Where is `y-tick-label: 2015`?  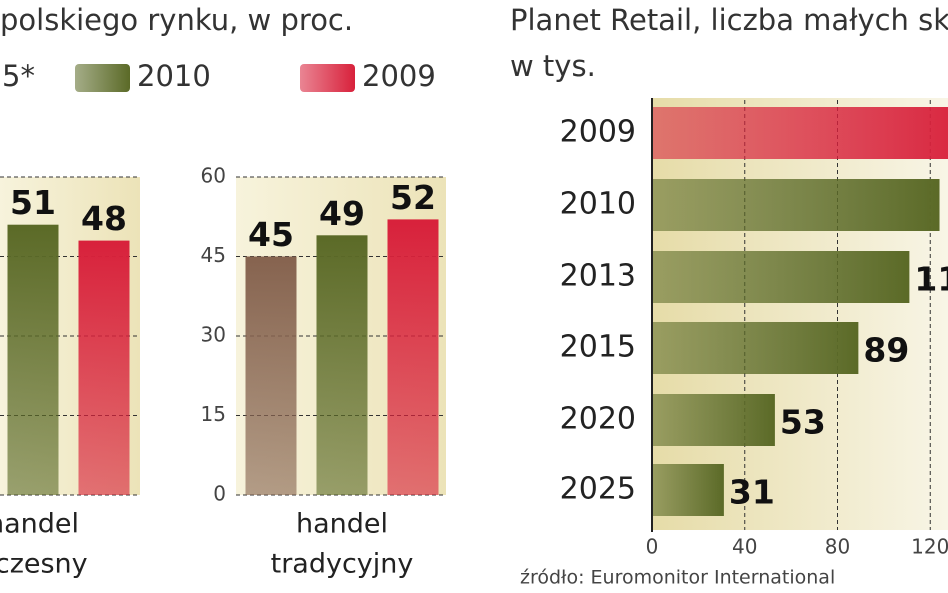
y-tick-label: 2015 is located at coordinates (598, 347).